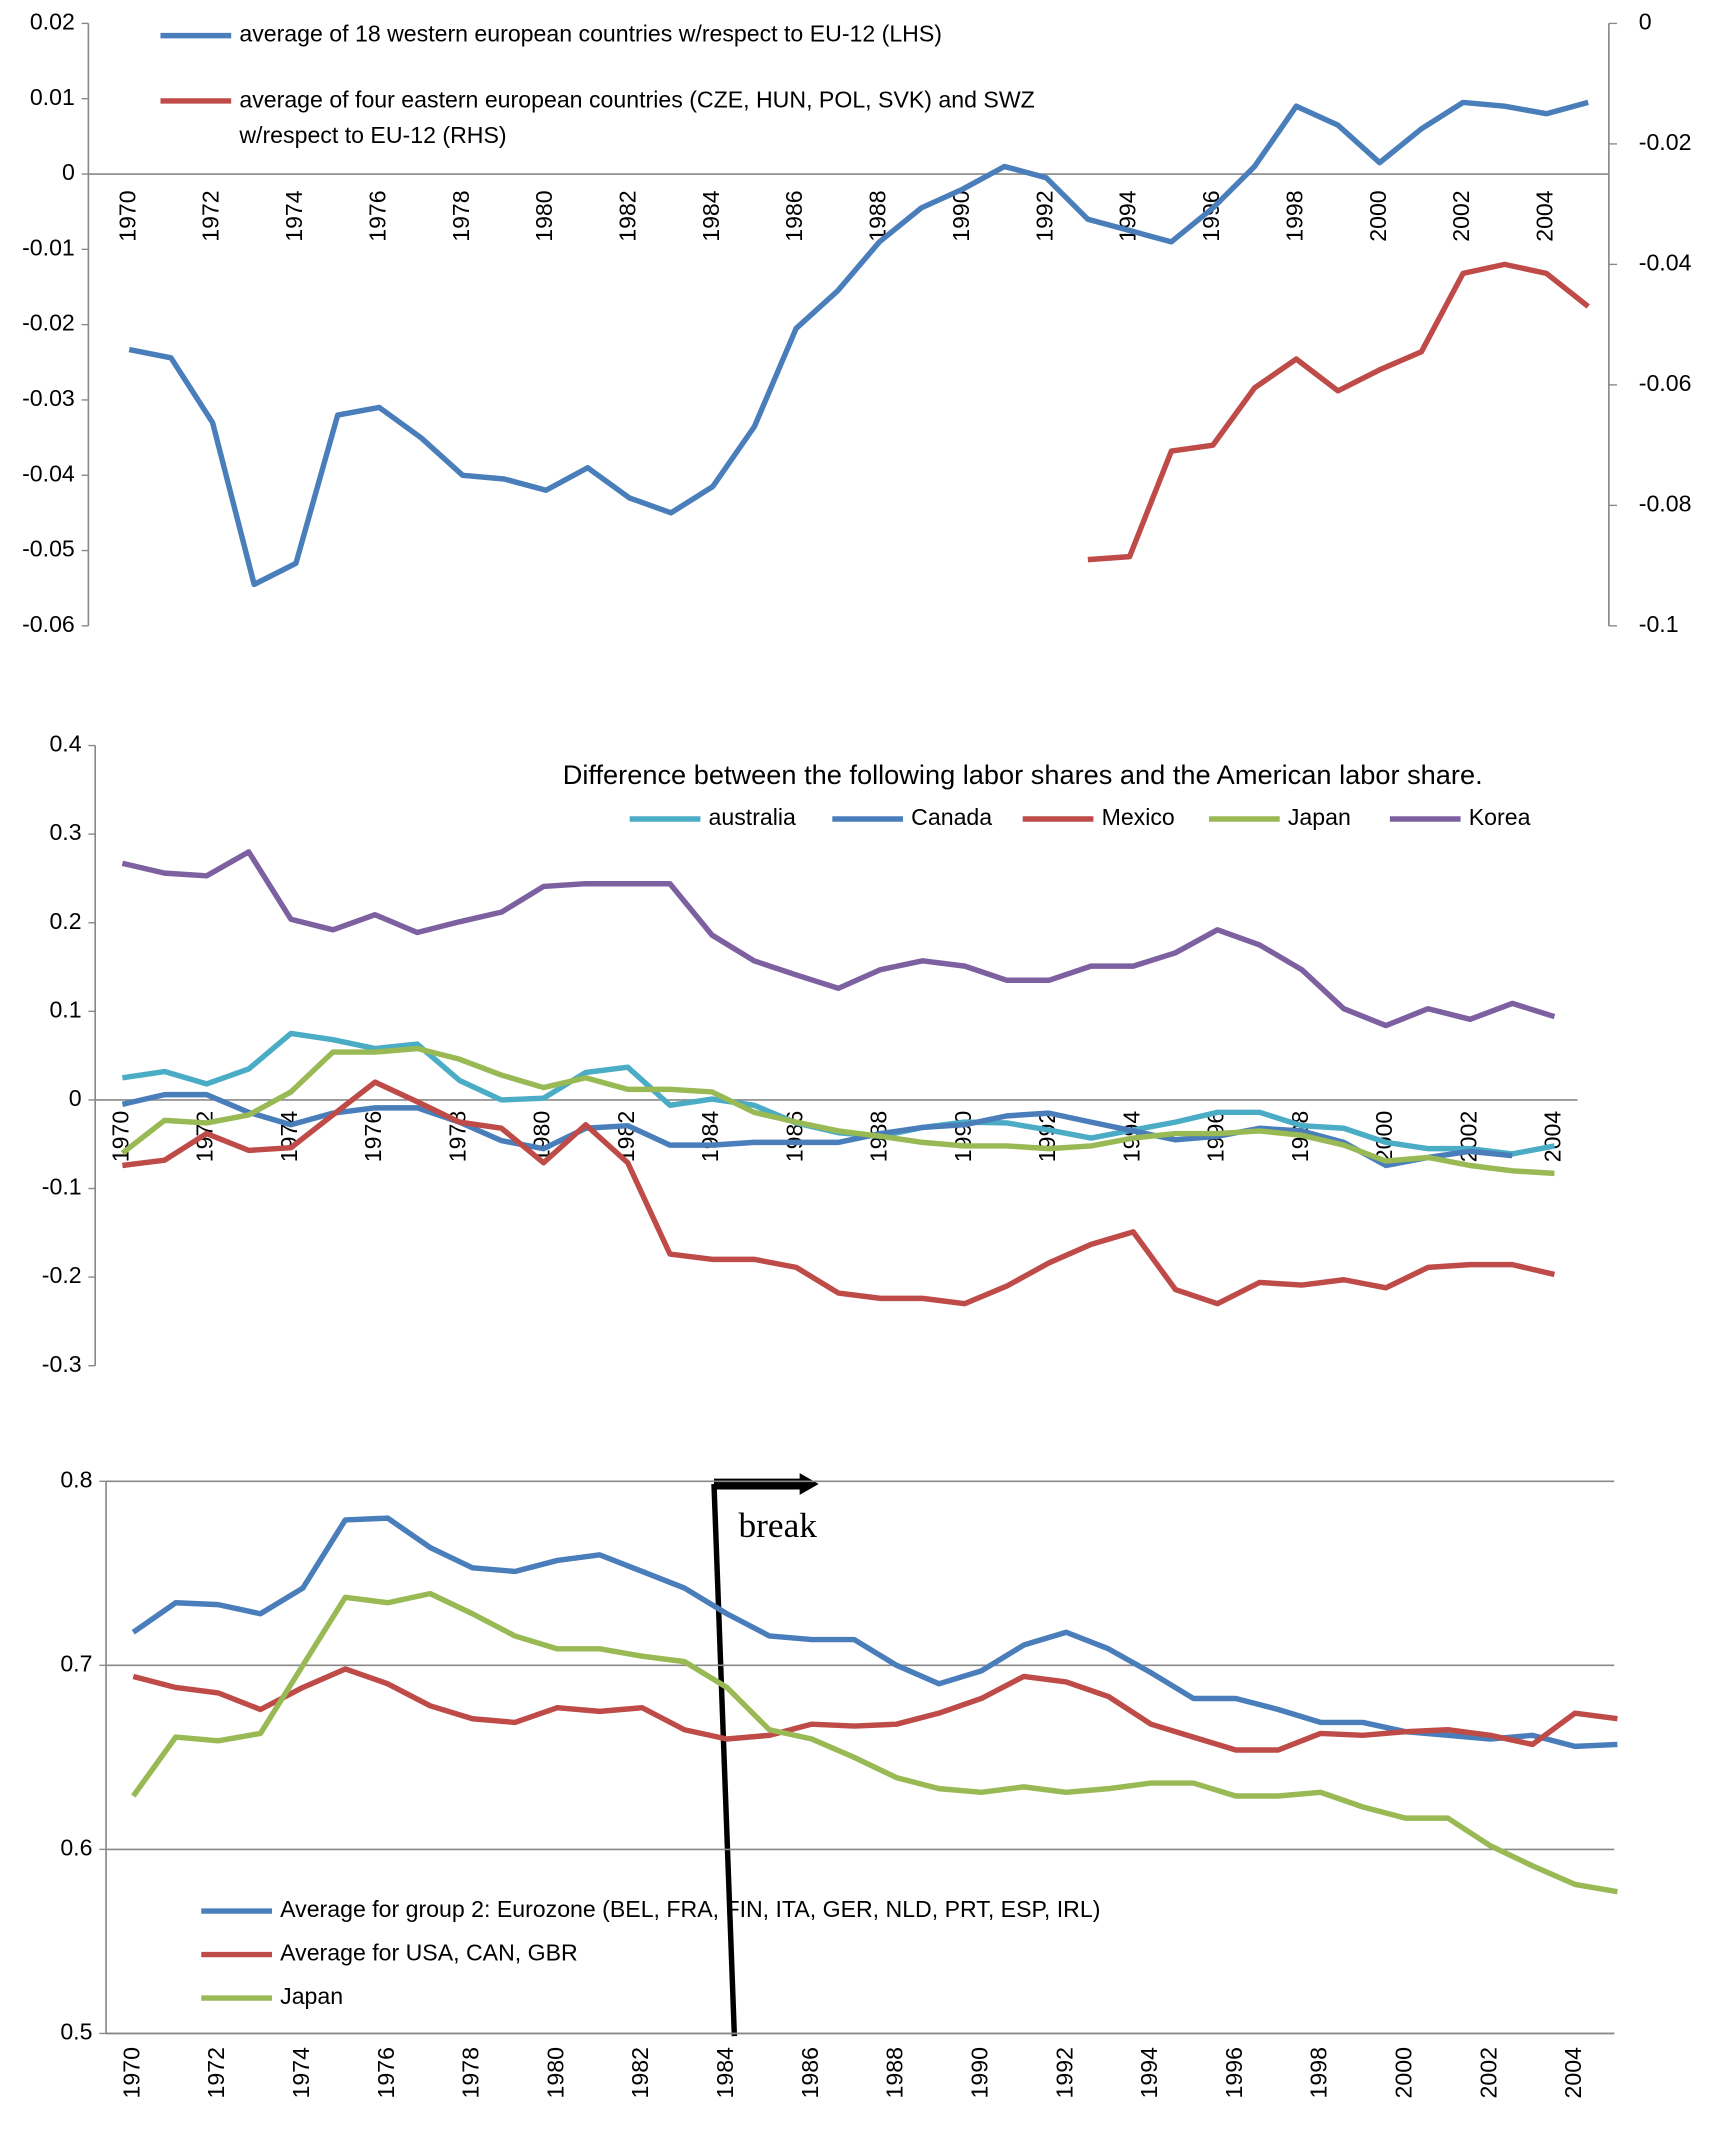  Describe the element at coordinates (76, 1847) in the screenshot. I see `y-tick-label: 0.6` at that location.